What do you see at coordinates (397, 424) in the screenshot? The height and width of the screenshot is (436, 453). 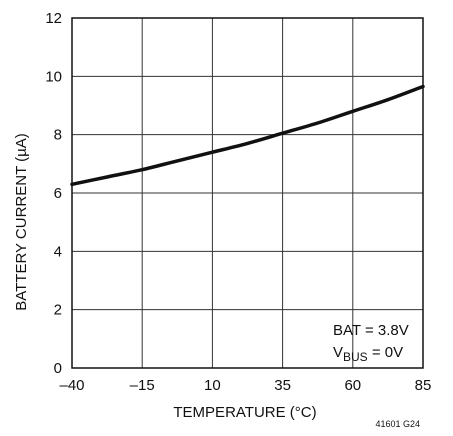 I see `figure-code: 41601 G24` at bounding box center [397, 424].